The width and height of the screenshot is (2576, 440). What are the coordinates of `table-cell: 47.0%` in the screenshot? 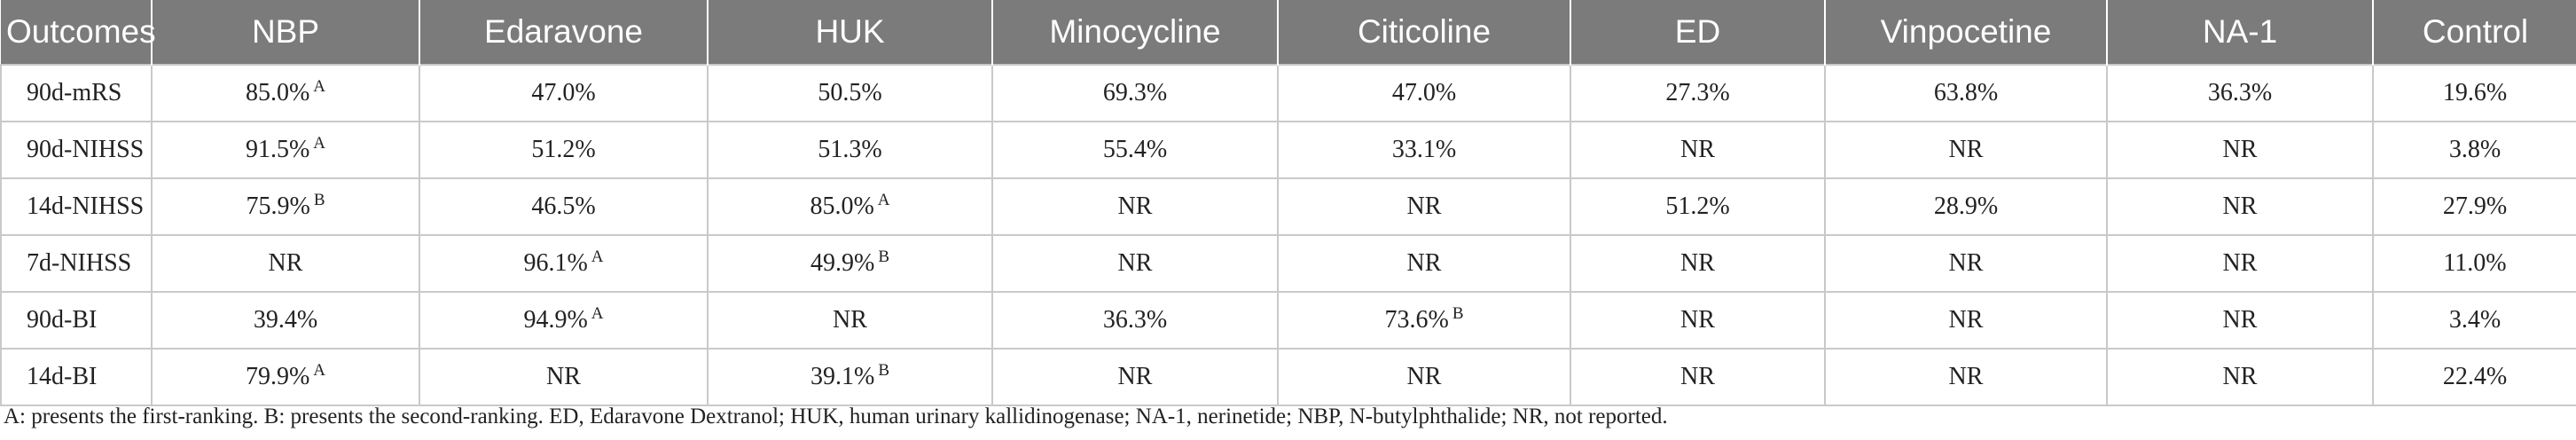 It's located at (563, 93).